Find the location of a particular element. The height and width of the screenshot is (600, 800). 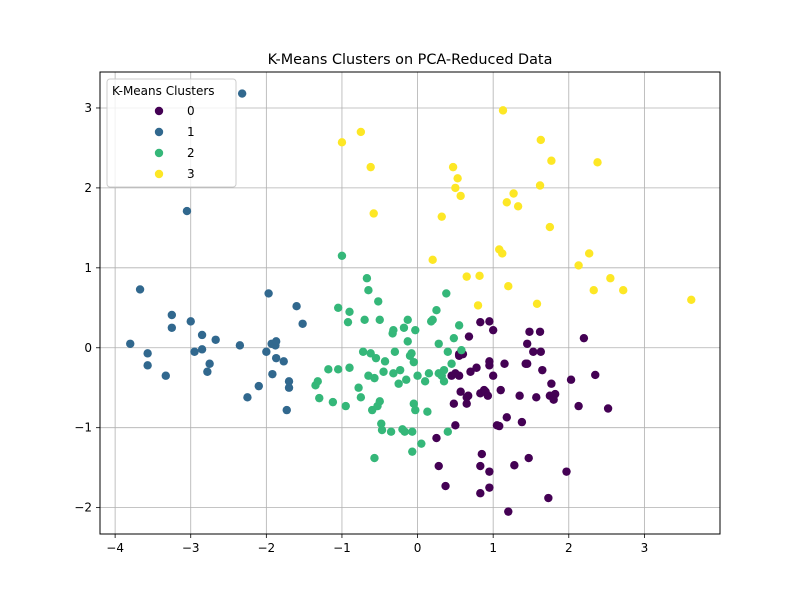

legend: K-Means Clusters 0 1 2 3 is located at coordinates (171, 133).